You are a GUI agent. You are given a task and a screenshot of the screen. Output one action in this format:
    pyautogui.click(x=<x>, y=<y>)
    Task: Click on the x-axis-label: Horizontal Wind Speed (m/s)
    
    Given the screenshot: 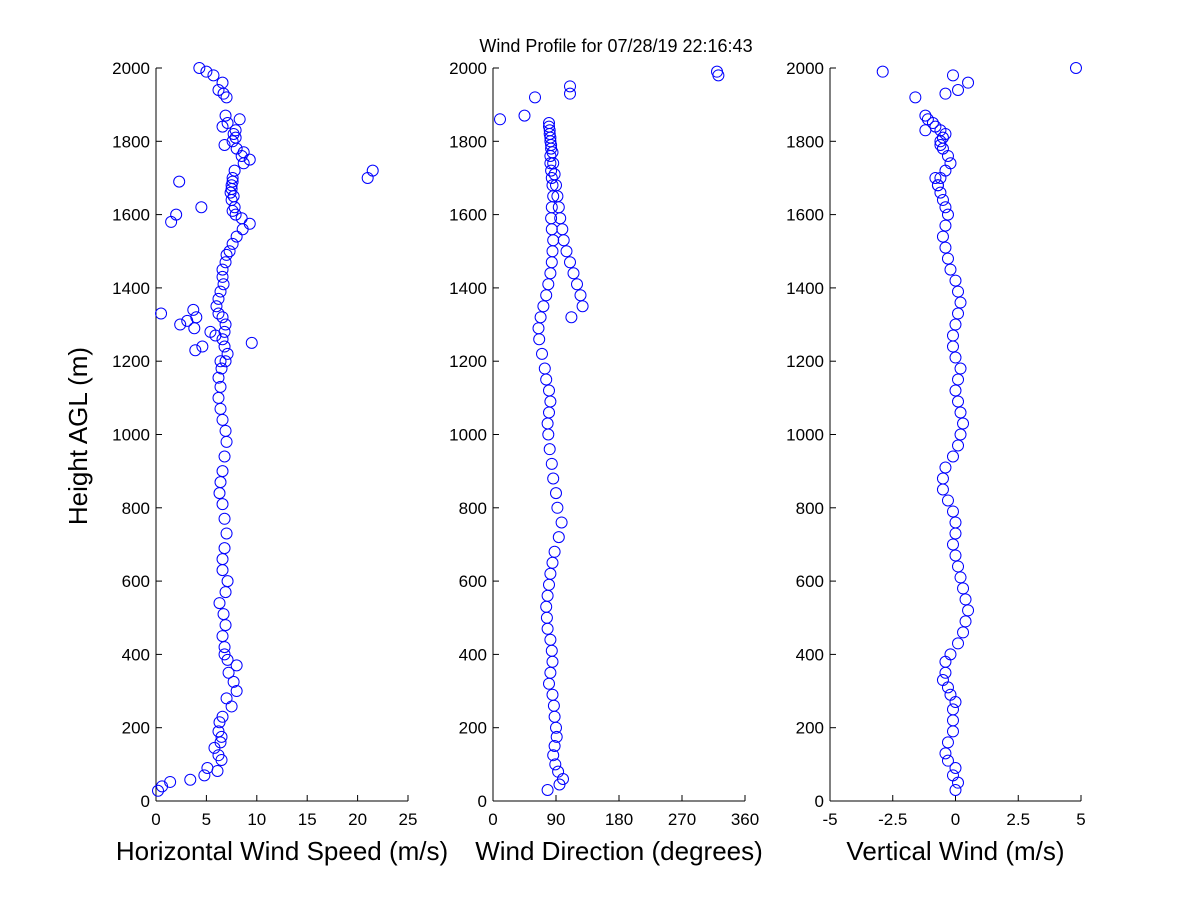 What is the action you would take?
    pyautogui.click(x=282, y=851)
    